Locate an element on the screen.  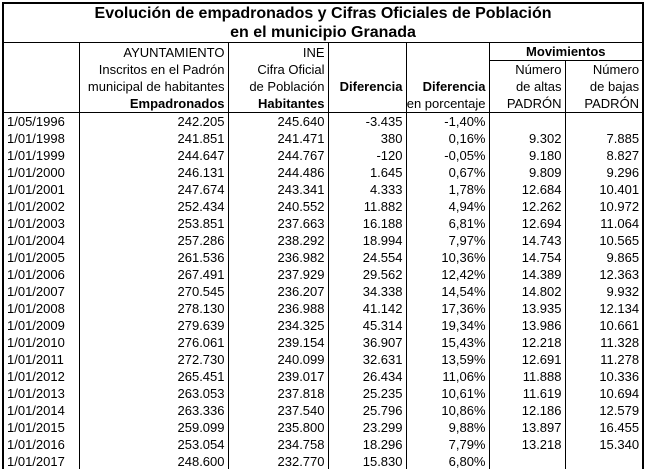
cell-empadronados: 279.639 is located at coordinates (153, 325).